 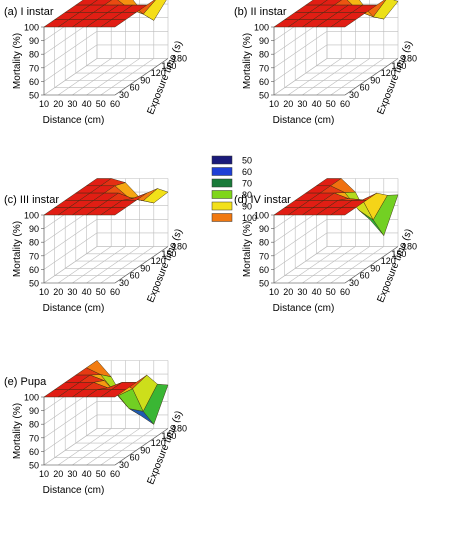 What do you see at coordinates (247, 161) in the screenshot?
I see `legend-label: 50` at bounding box center [247, 161].